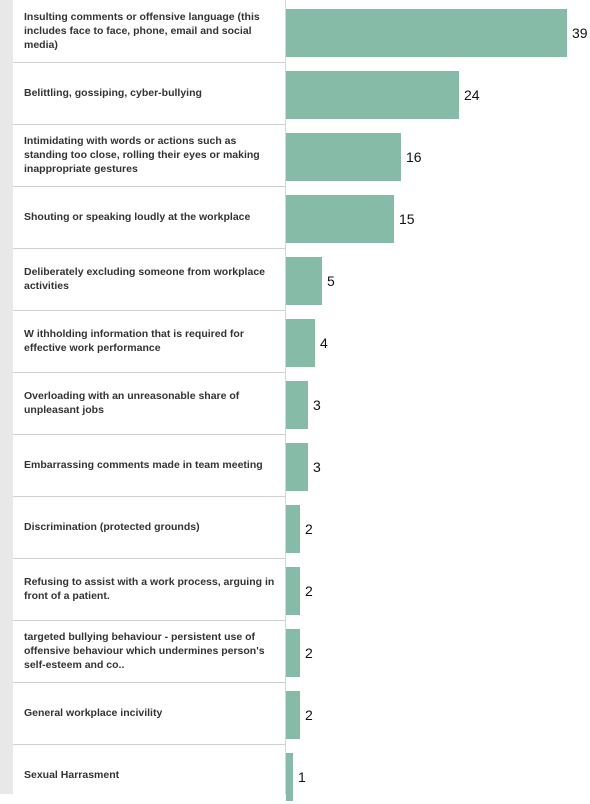 The image size is (590, 804). Describe the element at coordinates (6, 397) in the screenshot. I see `left-panel-strip` at that location.